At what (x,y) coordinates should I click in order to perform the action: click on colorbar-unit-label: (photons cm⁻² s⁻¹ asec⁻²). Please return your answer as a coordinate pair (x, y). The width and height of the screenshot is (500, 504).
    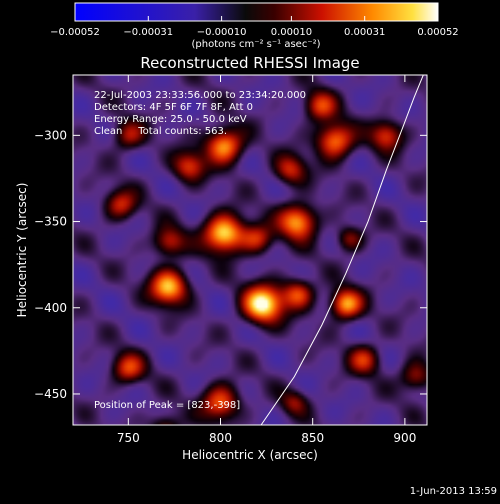
    Looking at the image, I should click on (255, 44).